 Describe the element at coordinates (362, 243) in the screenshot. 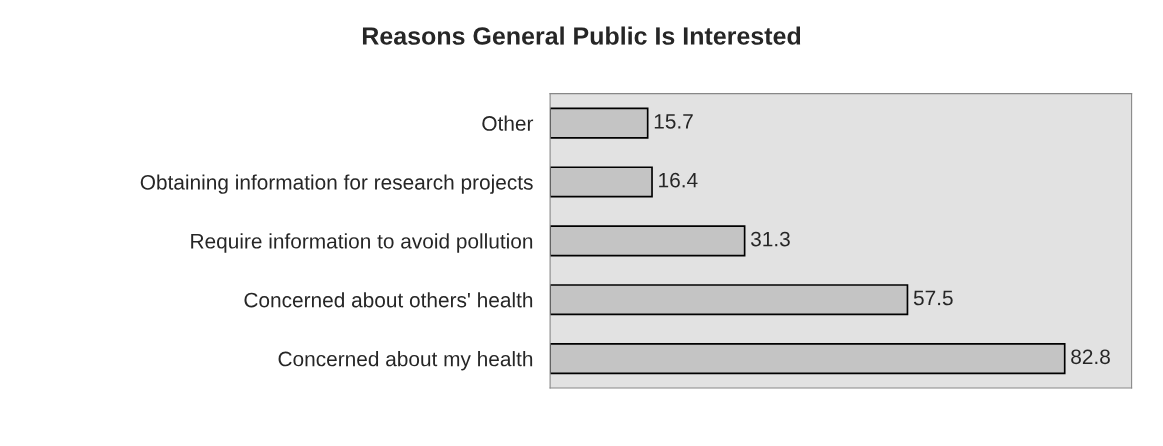

I see `y-tick-label: Require information to avoid pollution` at that location.